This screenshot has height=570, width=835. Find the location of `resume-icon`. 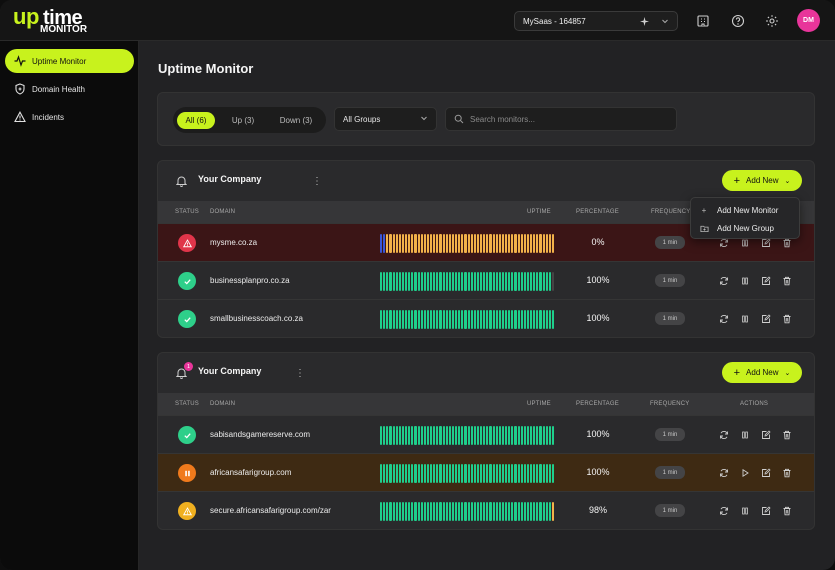

resume-icon is located at coordinates (744, 472).